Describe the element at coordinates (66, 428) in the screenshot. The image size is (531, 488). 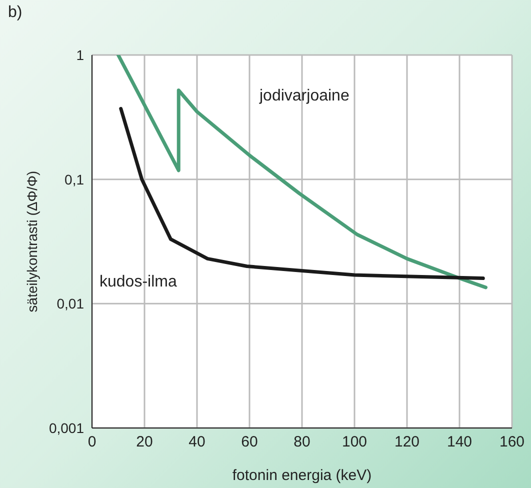
I see `y-tick-label: 0,001` at that location.